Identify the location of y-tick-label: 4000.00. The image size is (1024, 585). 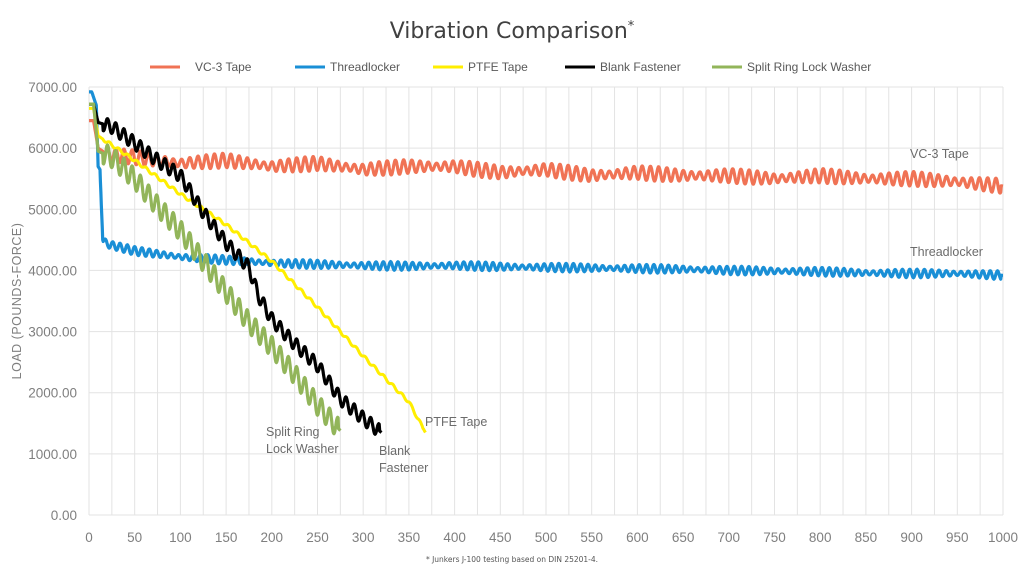
(52, 270).